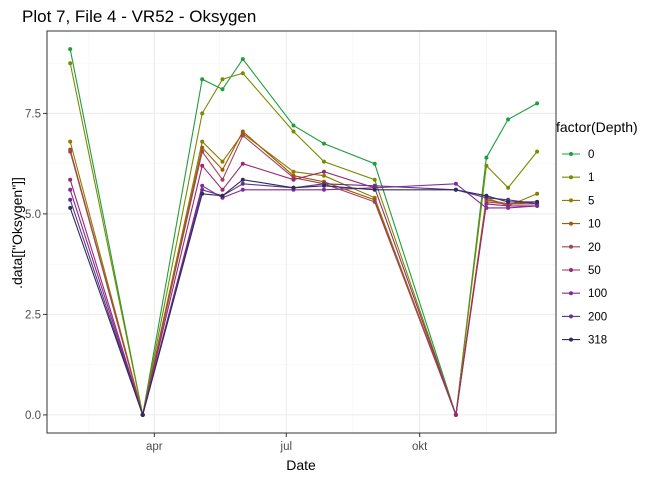 This screenshot has width=672, height=480. I want to click on chart-title: Plot 7, File 4 - VR52 - Oksygen, so click(139, 16).